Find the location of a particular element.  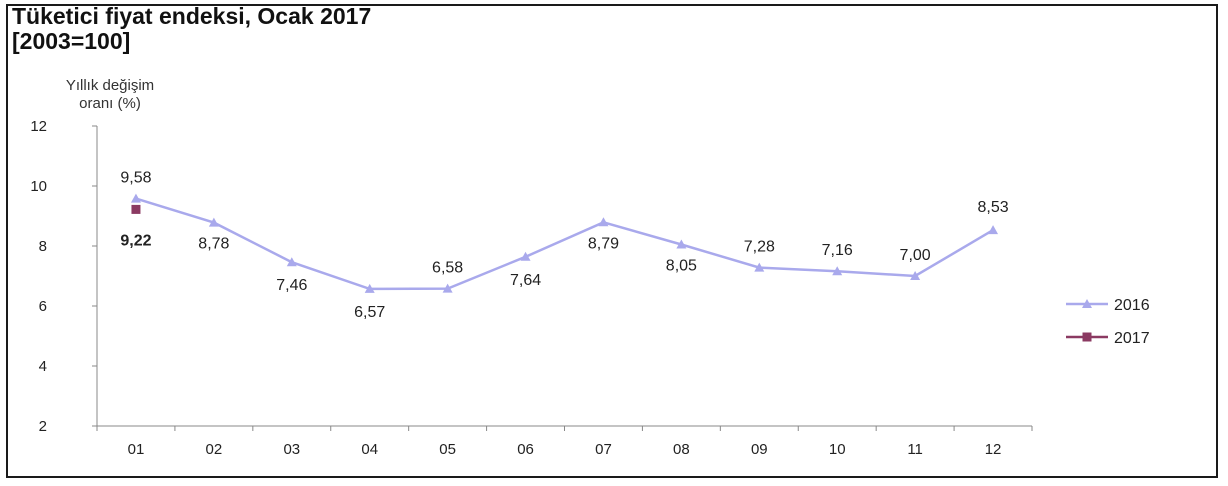

data-label-2016: 8,78 is located at coordinates (213, 244).